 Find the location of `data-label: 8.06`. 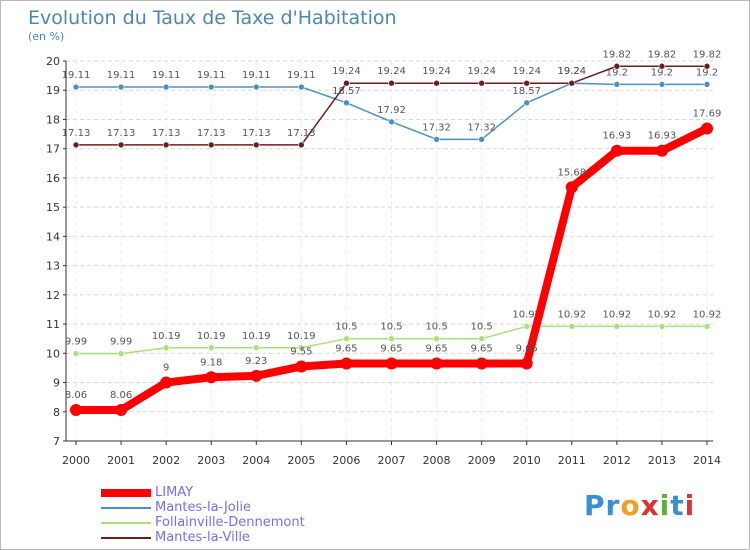

data-label: 8.06 is located at coordinates (121, 395).